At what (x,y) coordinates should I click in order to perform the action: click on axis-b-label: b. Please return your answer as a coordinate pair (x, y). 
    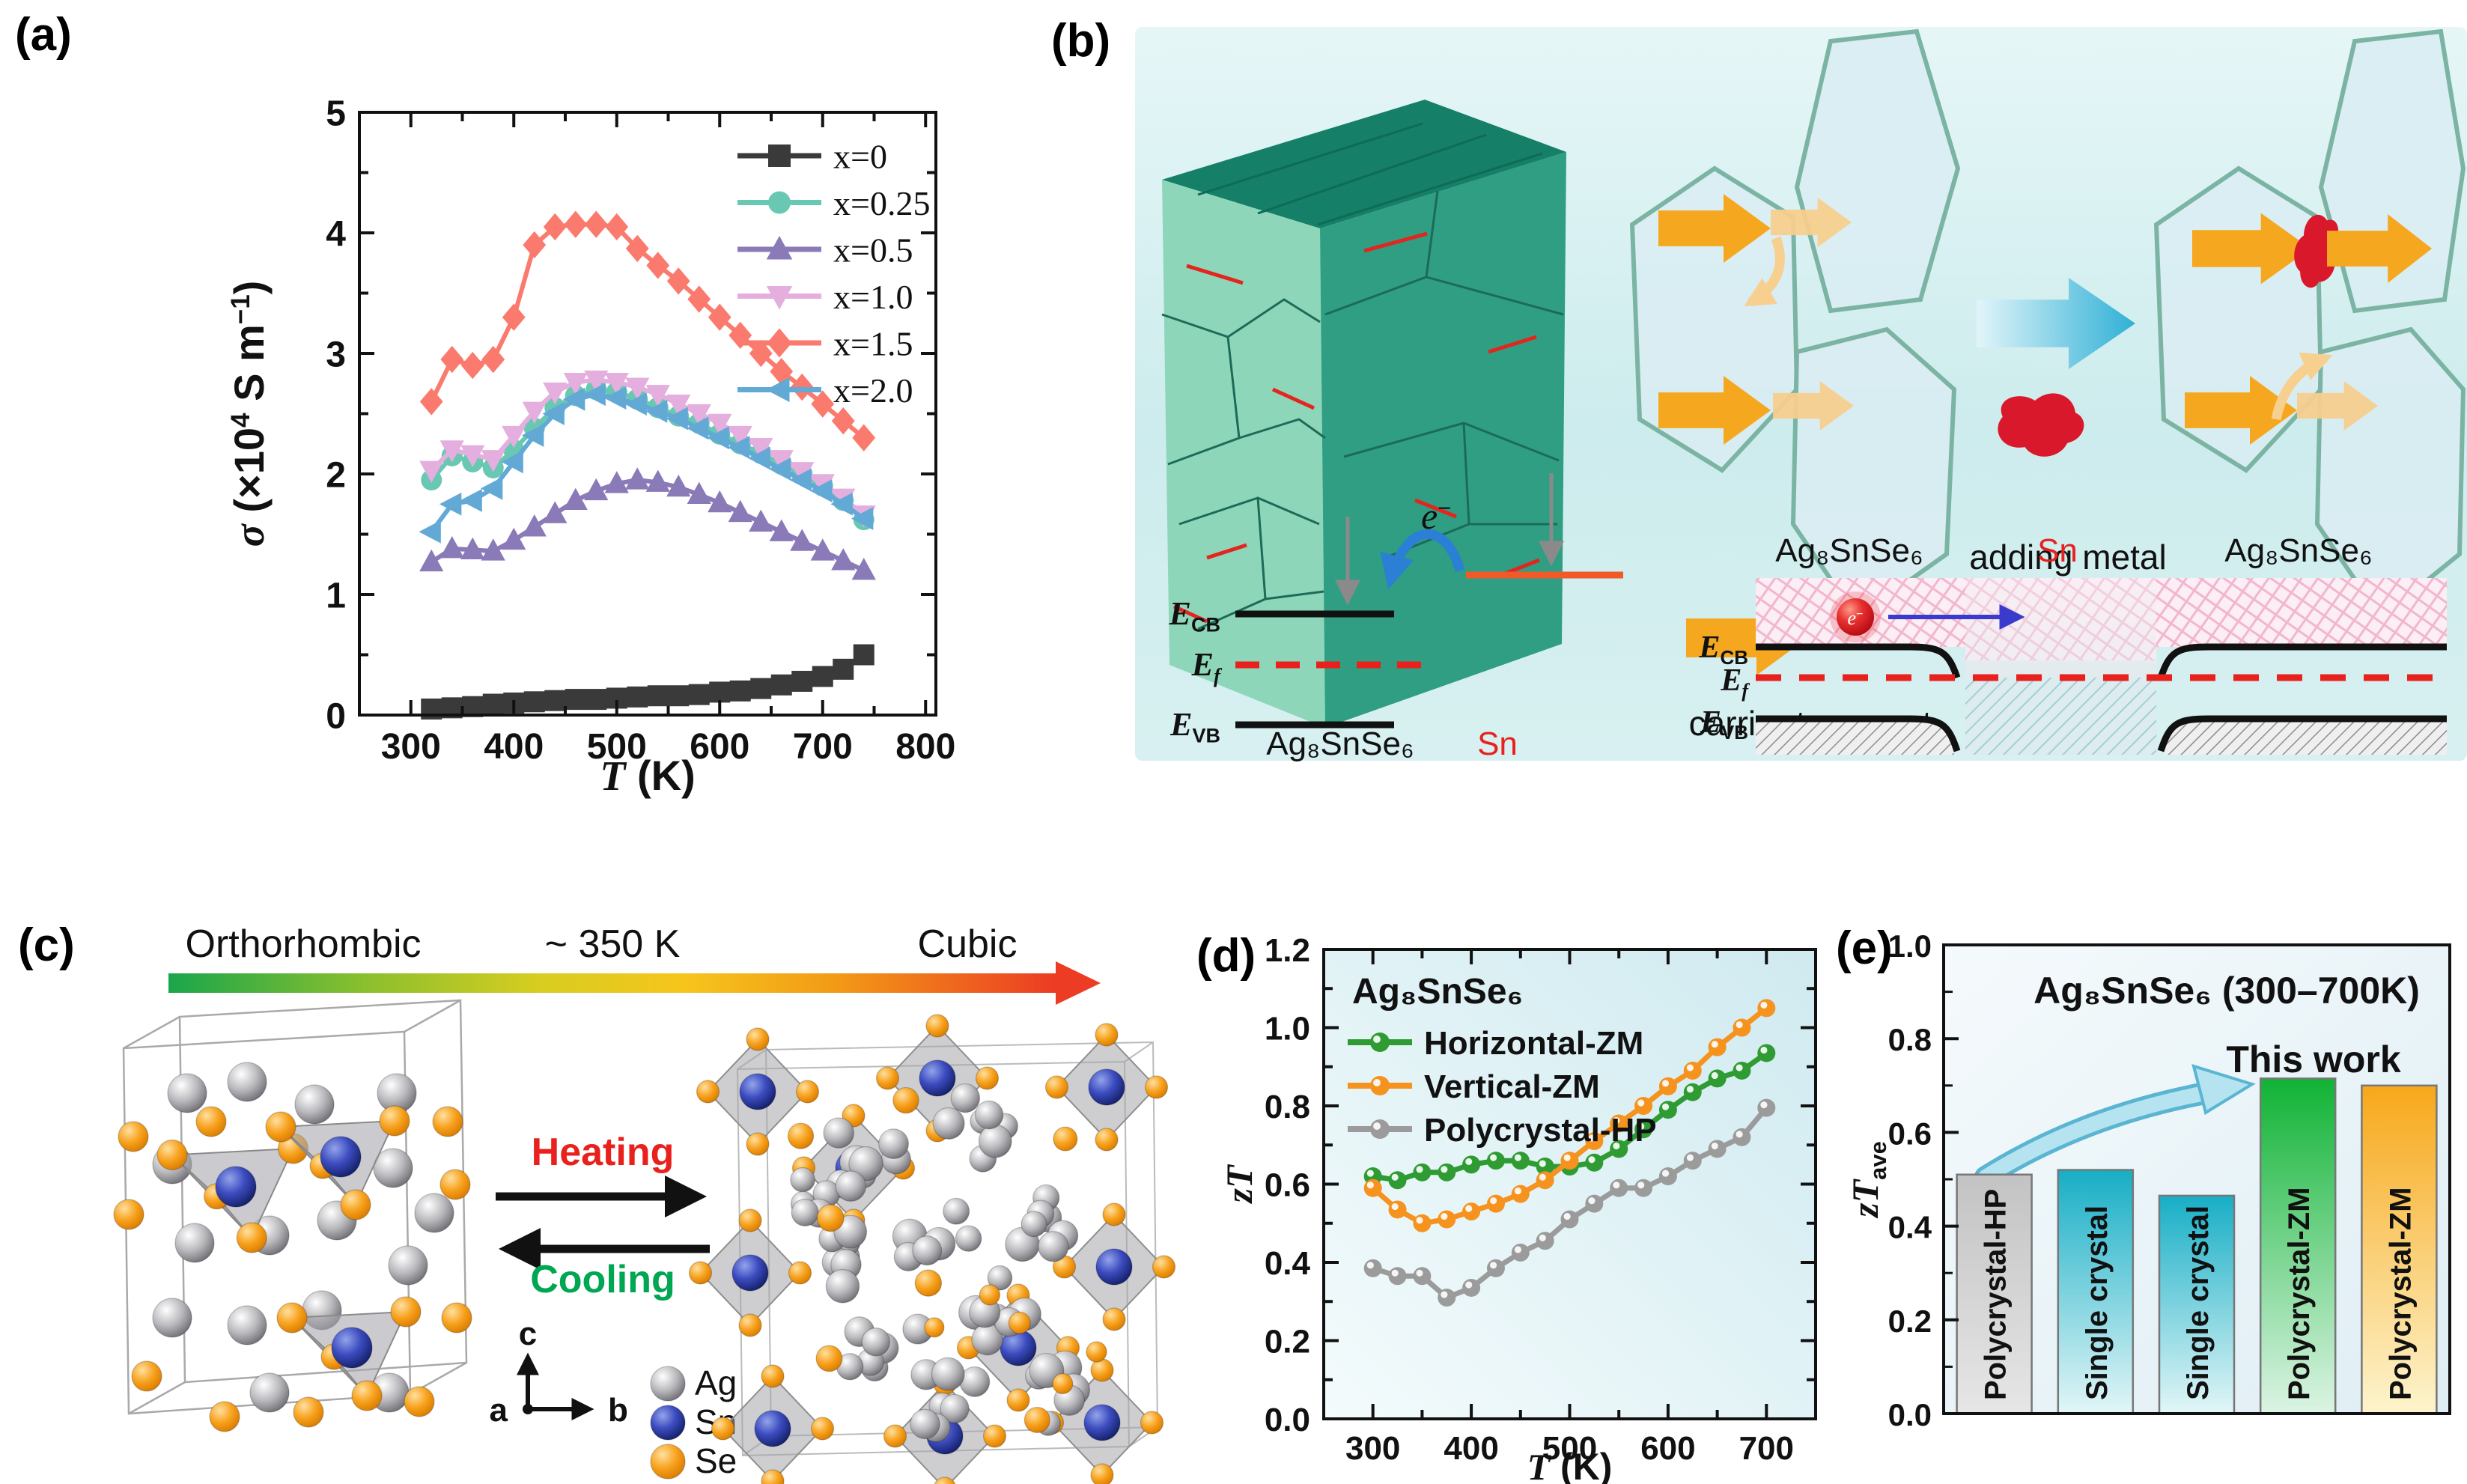
    Looking at the image, I should click on (618, 1410).